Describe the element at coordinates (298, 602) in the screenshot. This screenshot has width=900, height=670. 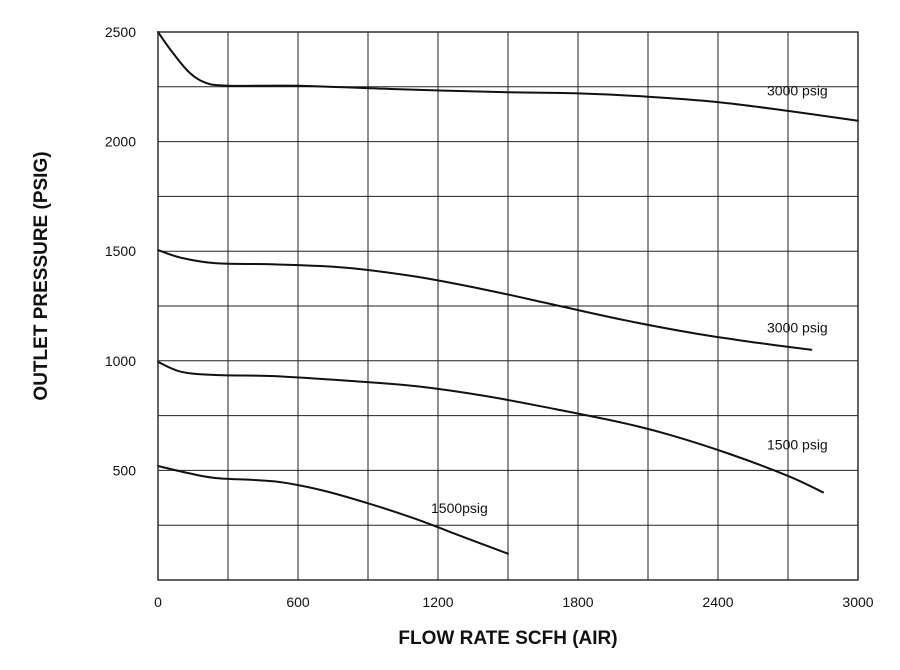
I see `x-tick-label: 600` at that location.